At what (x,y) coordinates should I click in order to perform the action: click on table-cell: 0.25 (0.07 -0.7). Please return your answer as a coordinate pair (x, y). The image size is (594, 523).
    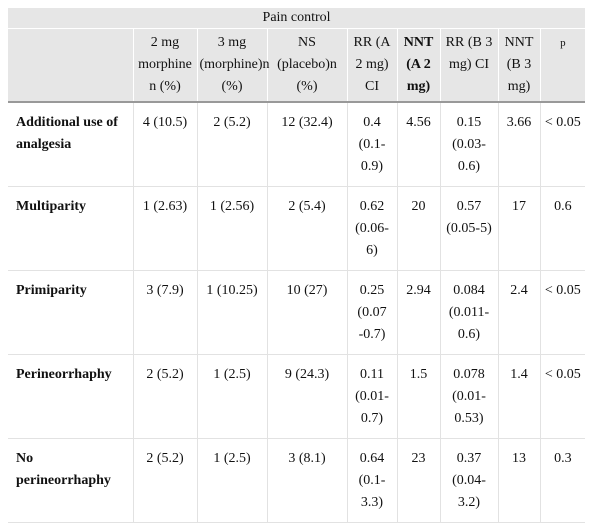
    Looking at the image, I should click on (371, 312).